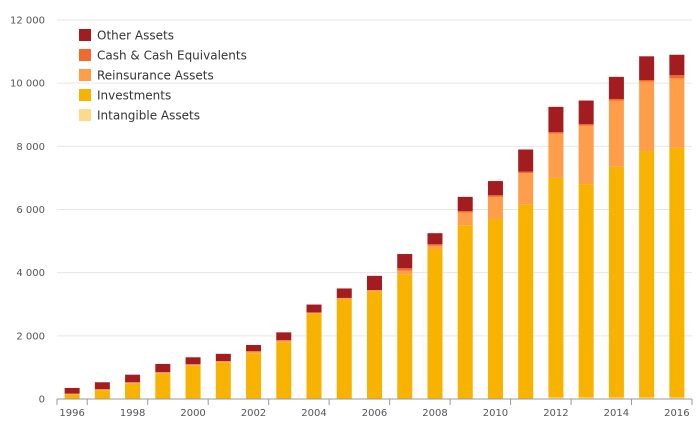 Image resolution: width=700 pixels, height=433 pixels. I want to click on legend-label: Investments, so click(134, 96).